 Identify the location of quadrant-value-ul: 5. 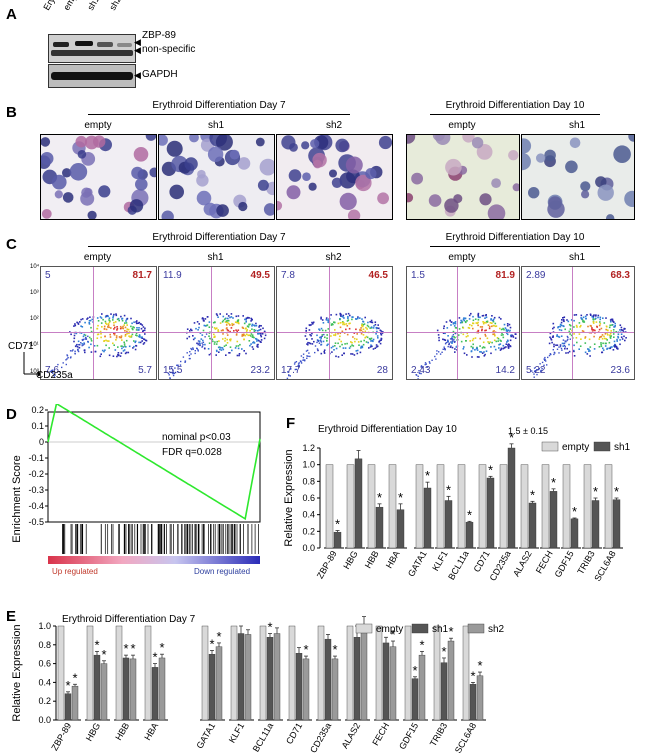
(48, 275).